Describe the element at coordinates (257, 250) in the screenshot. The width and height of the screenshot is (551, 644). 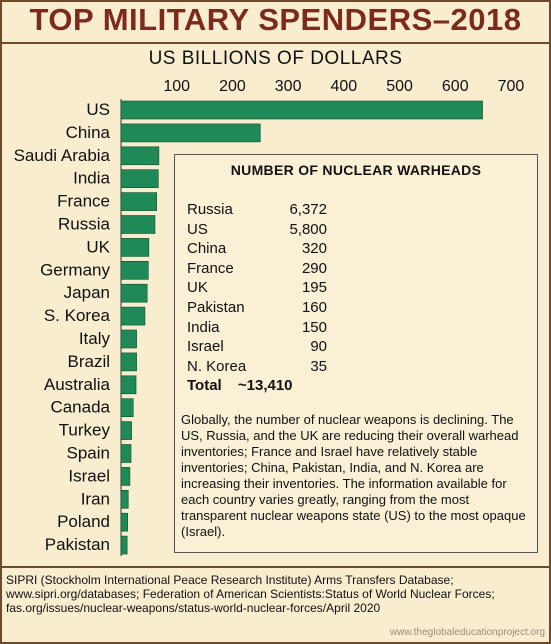
I see `warheads-row-china: China 320` at that location.